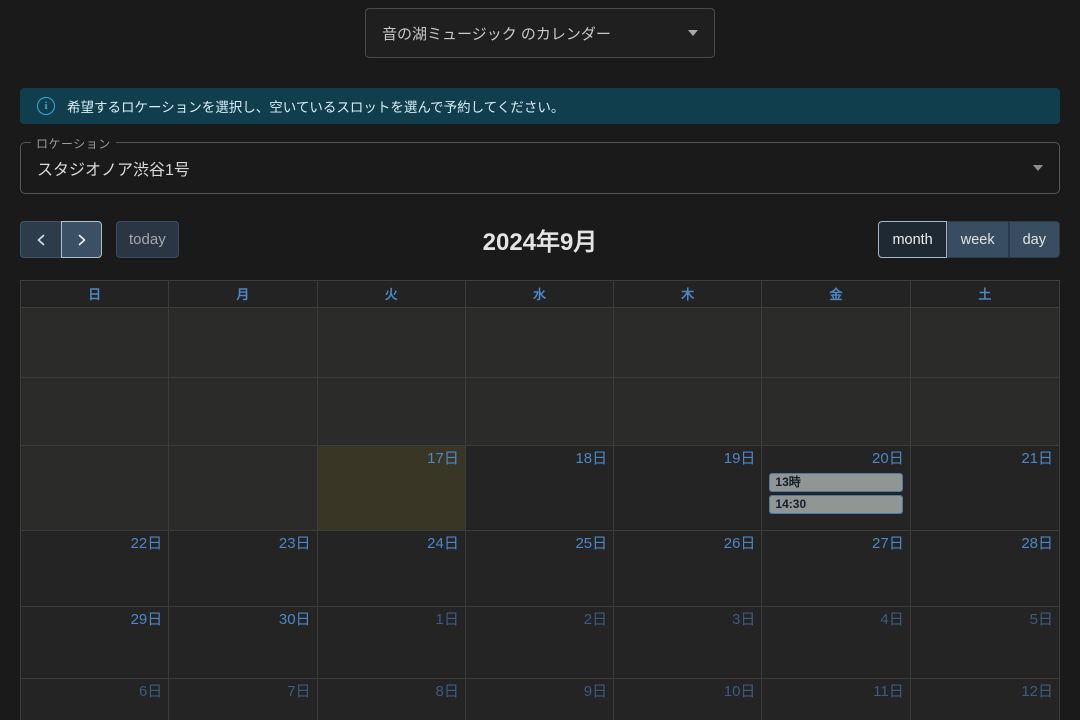 Image resolution: width=1080 pixels, height=720 pixels. What do you see at coordinates (1037, 691) in the screenshot?
I see `day-number: 12日` at bounding box center [1037, 691].